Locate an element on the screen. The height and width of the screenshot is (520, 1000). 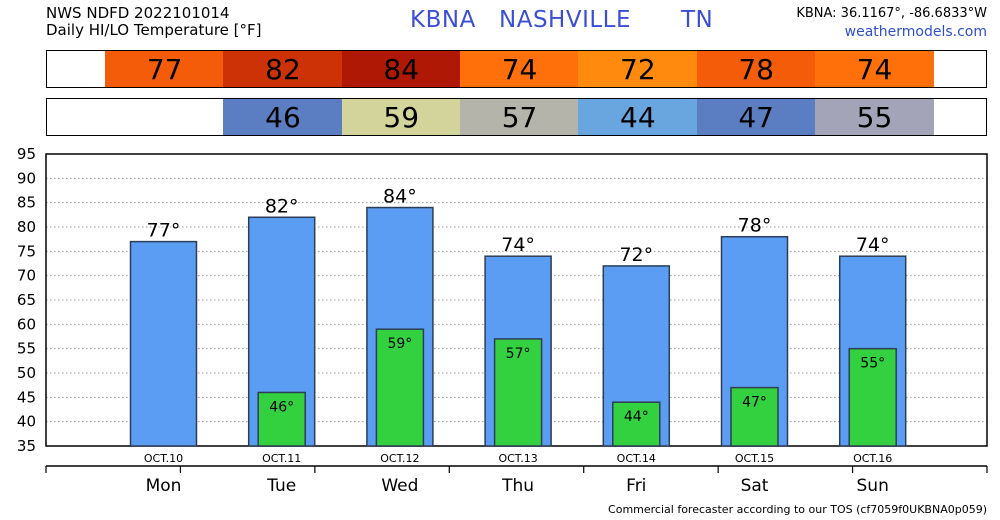
y-tick-label: 85 is located at coordinates (26, 203).